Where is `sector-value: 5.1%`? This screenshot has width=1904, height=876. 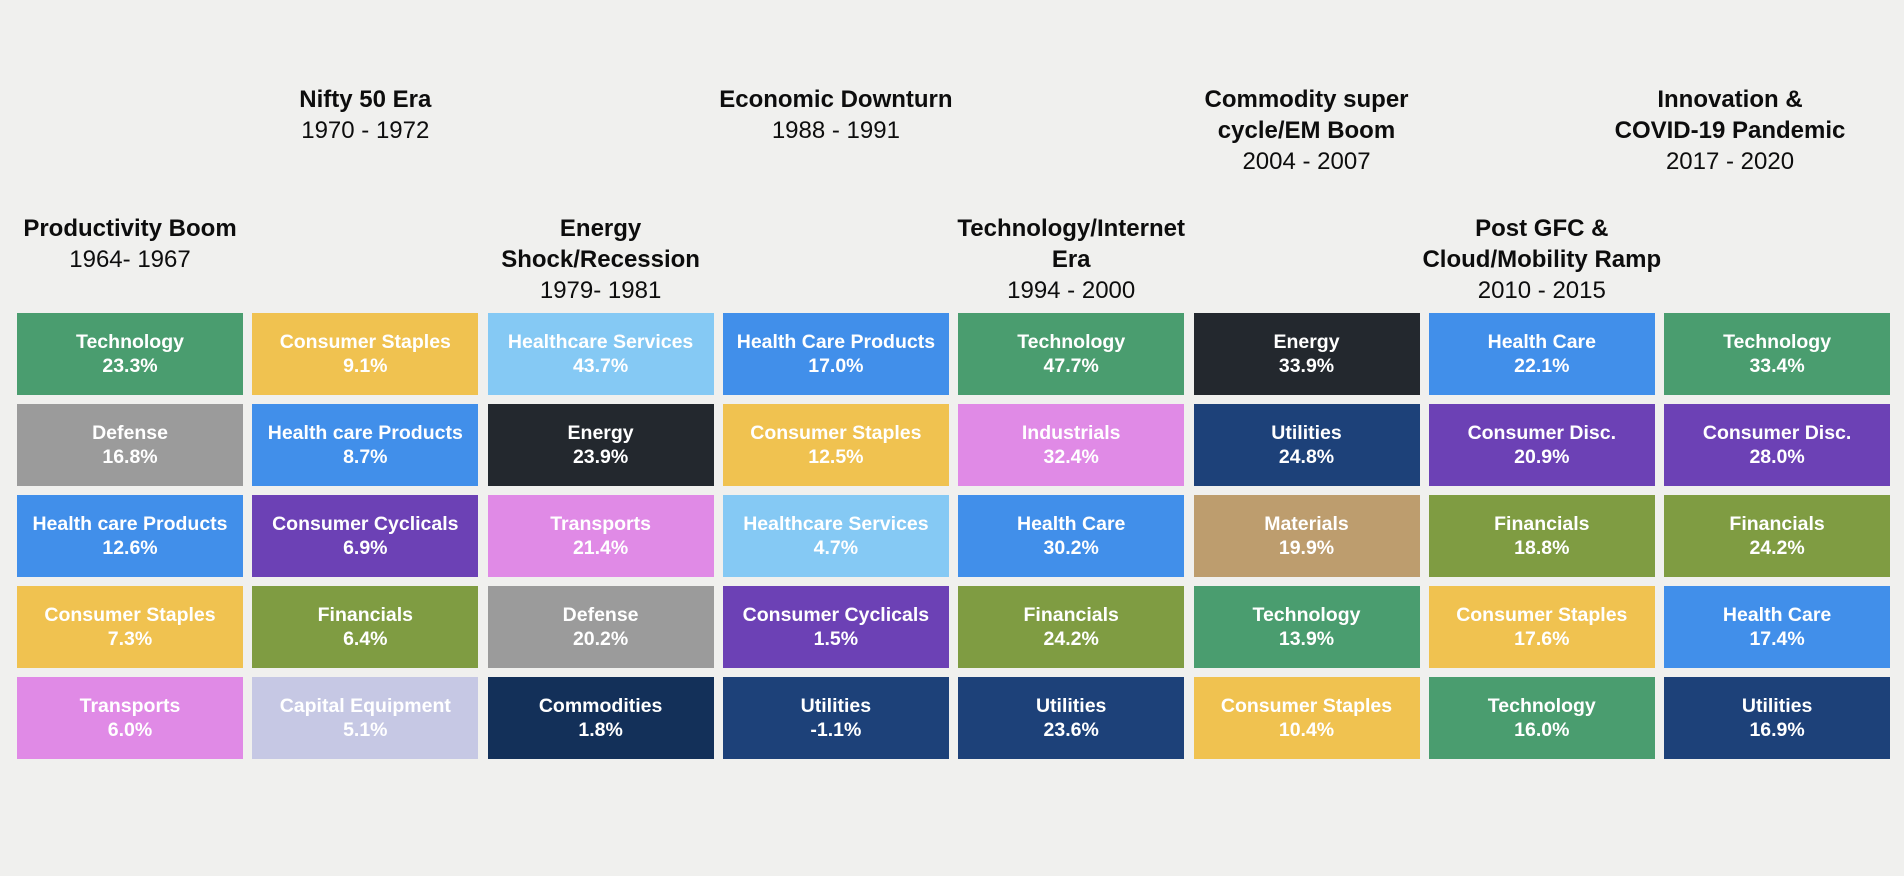
sector-value: 5.1% is located at coordinates (365, 730).